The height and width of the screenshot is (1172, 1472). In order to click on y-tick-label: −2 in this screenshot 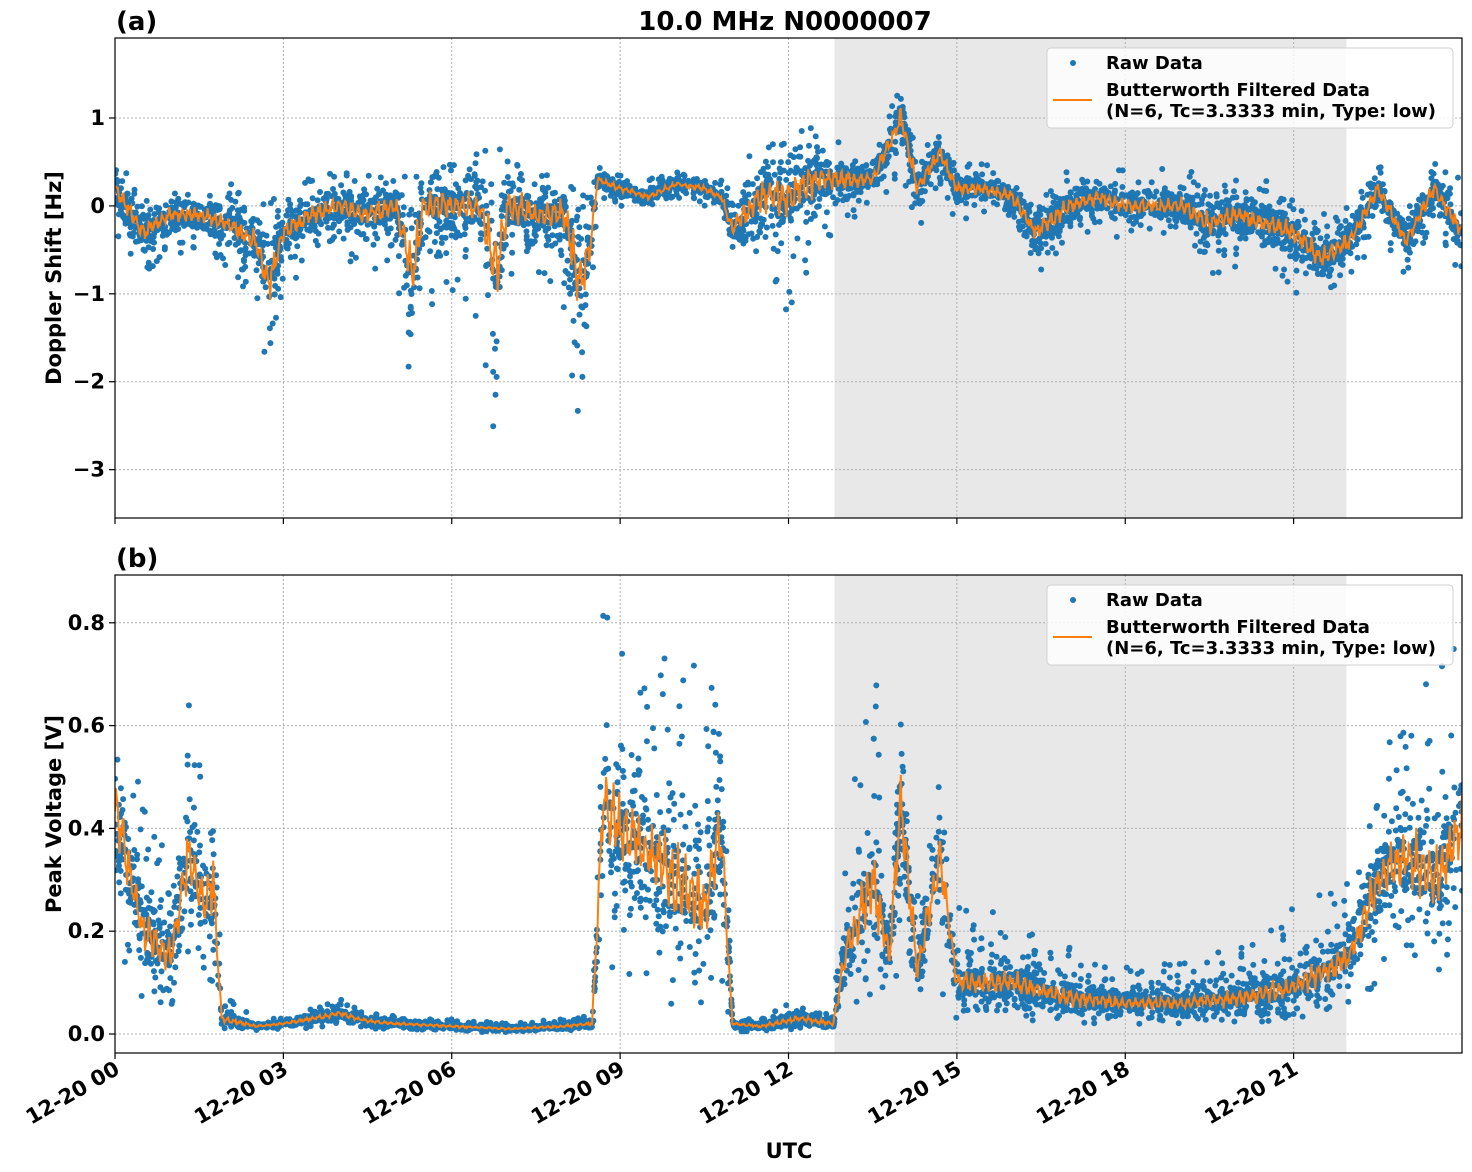, I will do `click(89, 382)`.